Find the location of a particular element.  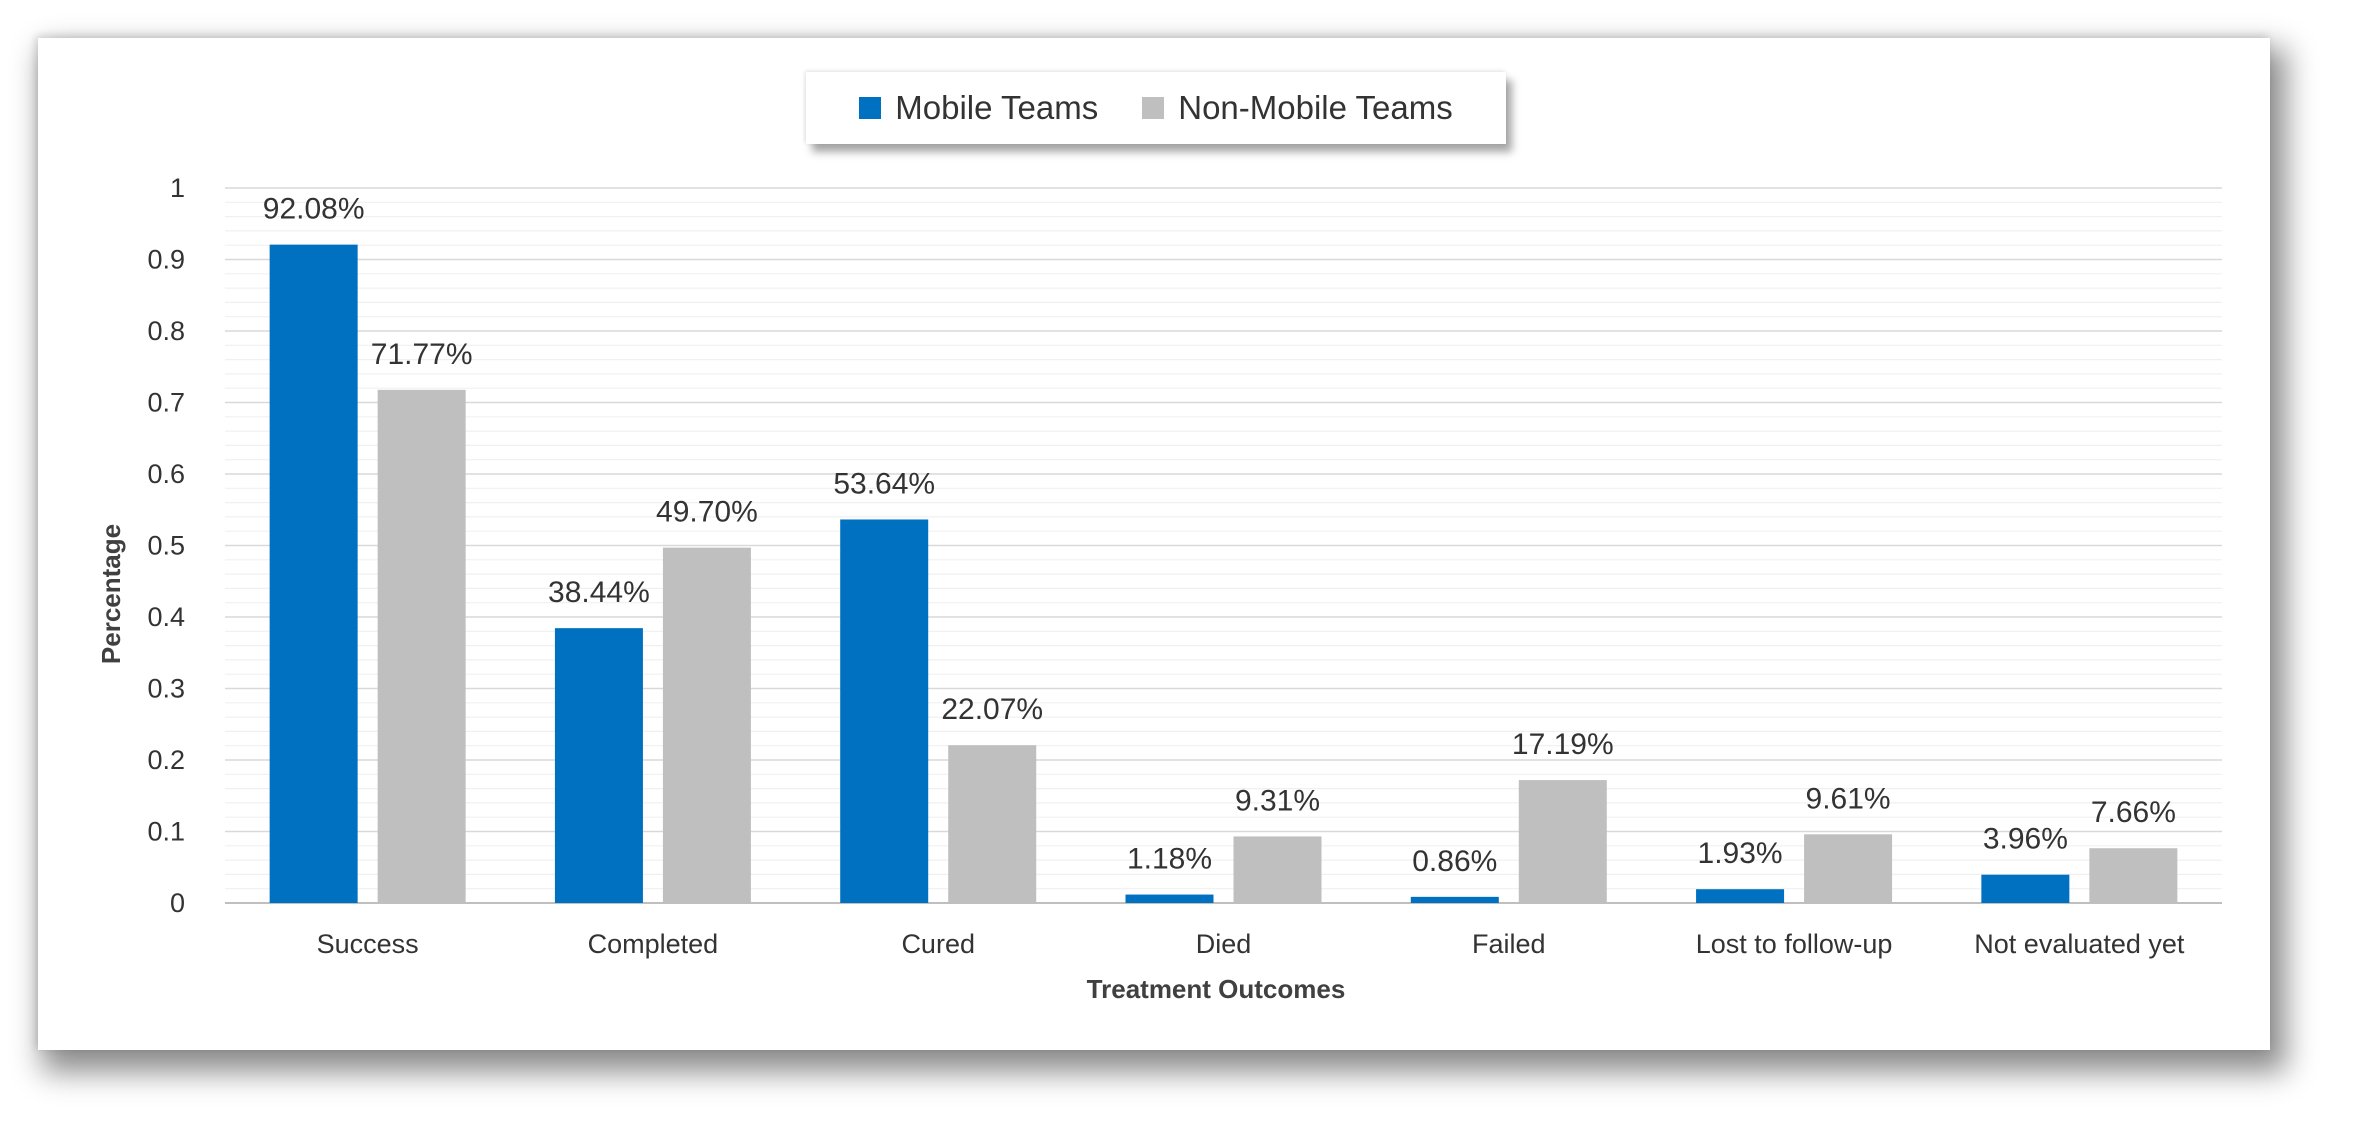

data-label: 22.07% is located at coordinates (992, 709).